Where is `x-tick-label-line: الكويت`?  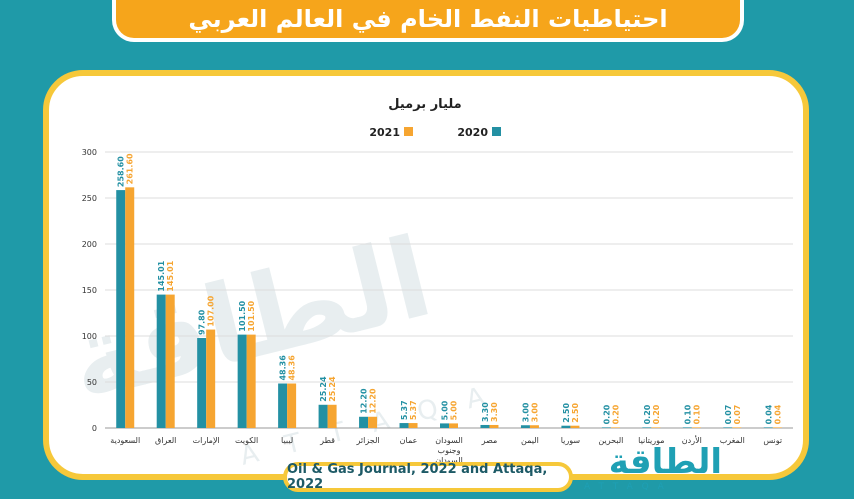
x-tick-label-line: الكويت is located at coordinates (246, 440).